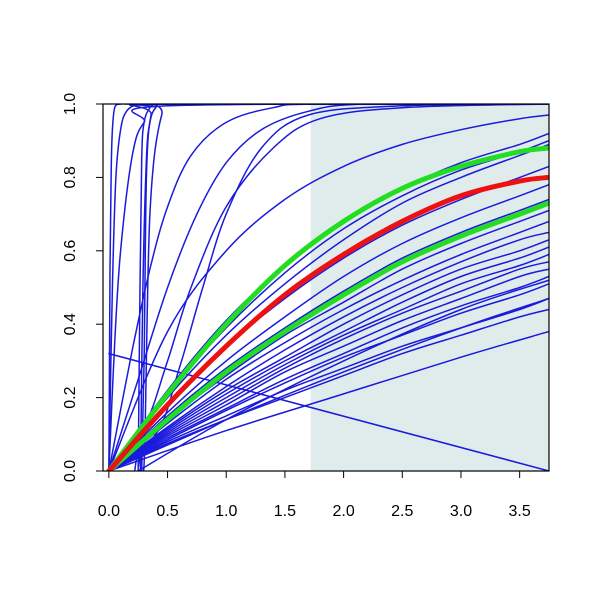 The image size is (600, 600). I want to click on y-tick-label-1: 0.2, so click(70, 397).